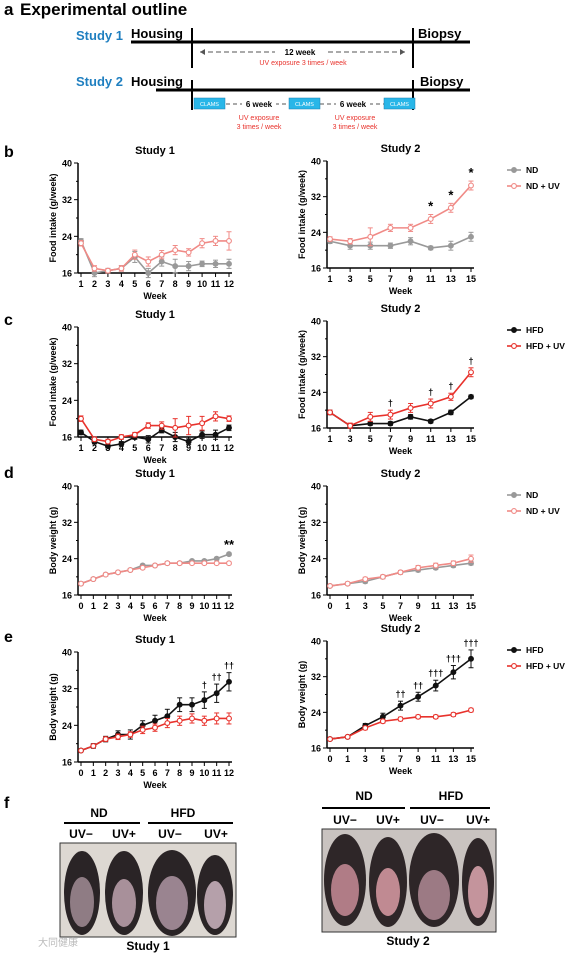 The image size is (569, 955). What do you see at coordinates (478, 820) in the screenshot?
I see `study2-uvplus-2: UV+` at bounding box center [478, 820].